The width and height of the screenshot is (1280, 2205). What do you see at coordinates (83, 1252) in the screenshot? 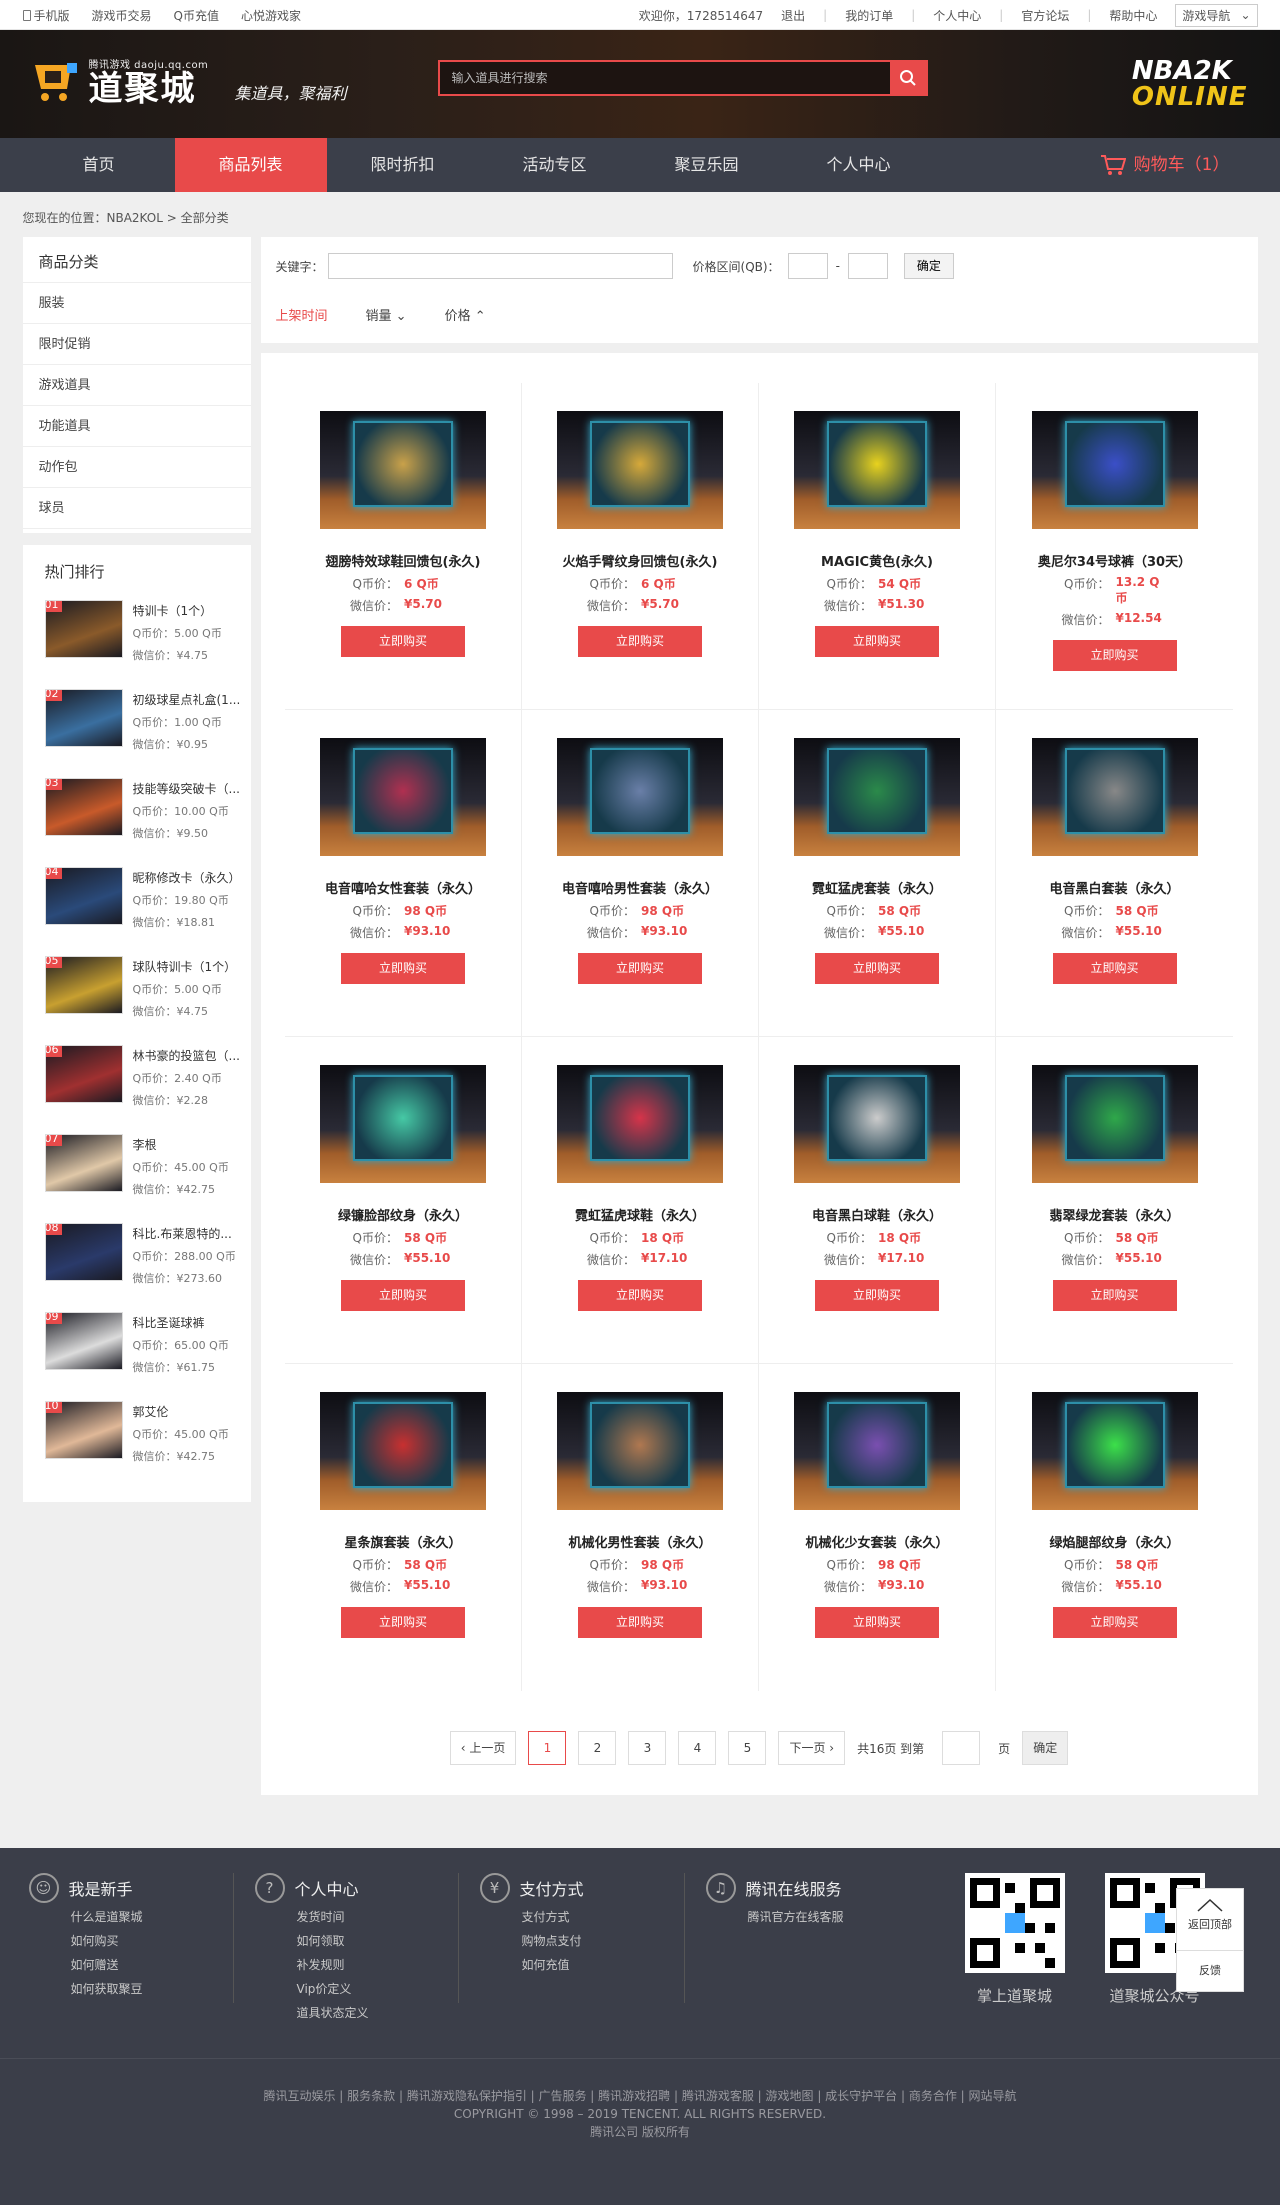
I see `ranking-thumbnail: 08` at bounding box center [83, 1252].